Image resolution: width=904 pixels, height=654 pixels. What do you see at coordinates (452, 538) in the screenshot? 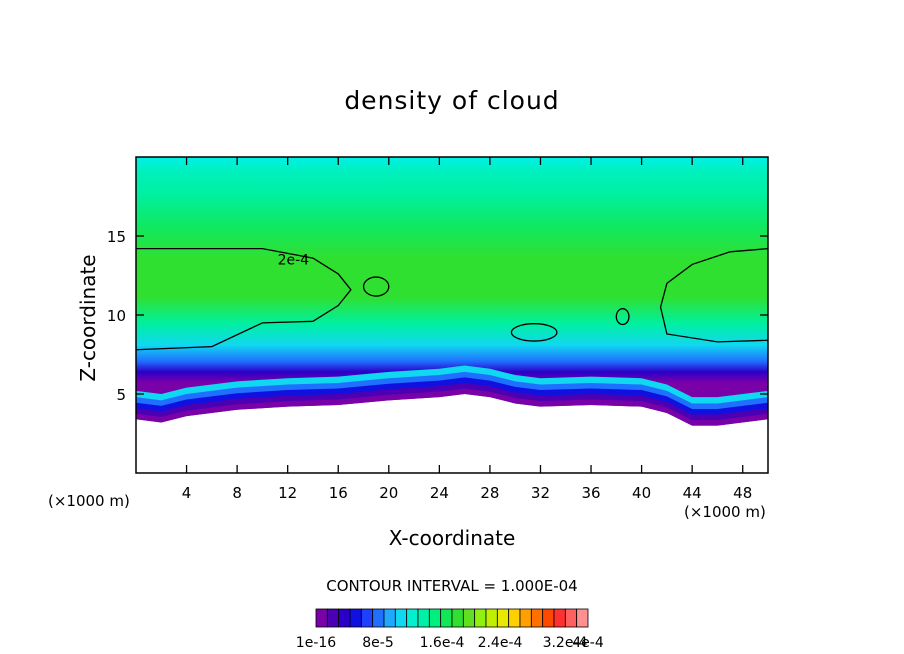
I see `x-axis-label: X-coordinate` at bounding box center [452, 538].